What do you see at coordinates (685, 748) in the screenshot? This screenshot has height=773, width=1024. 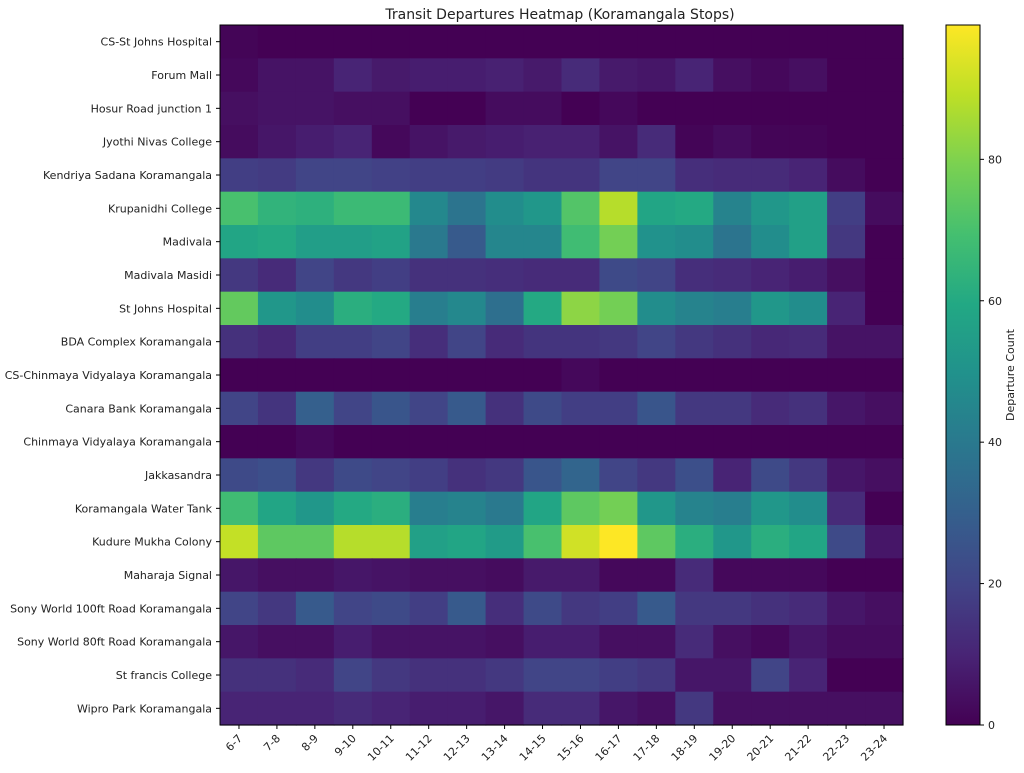 I see `x-tick-label: 18-19` at bounding box center [685, 748].